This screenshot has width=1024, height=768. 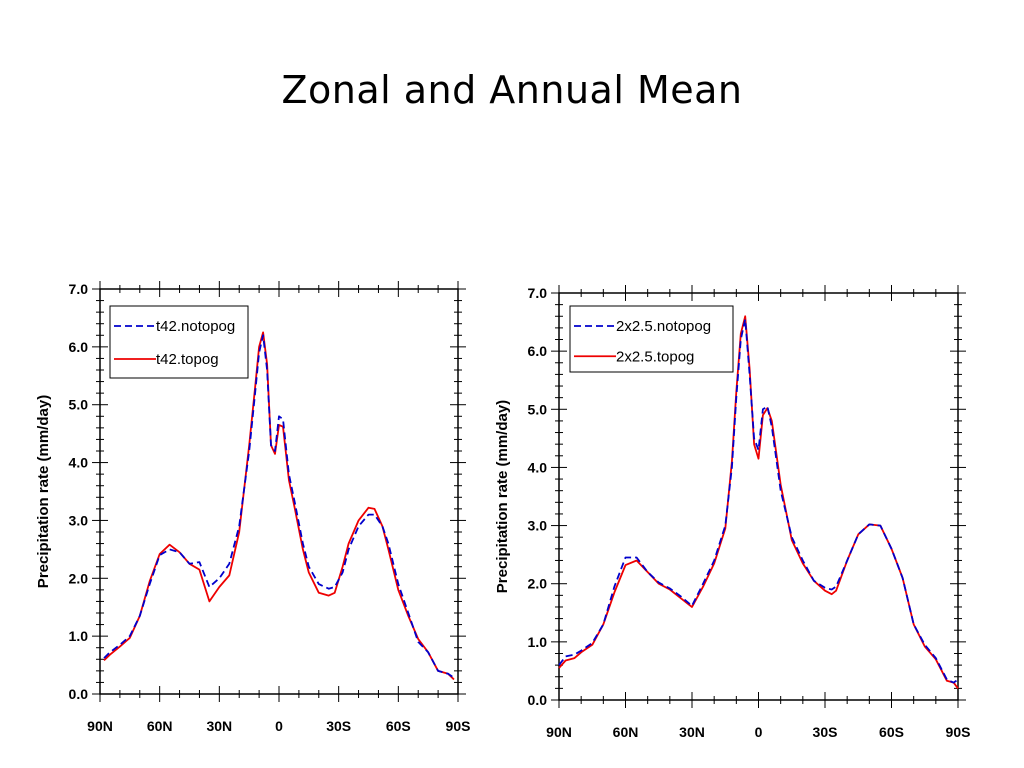 I want to click on slide-title: Zonal and Annual Mean, so click(x=512, y=90).